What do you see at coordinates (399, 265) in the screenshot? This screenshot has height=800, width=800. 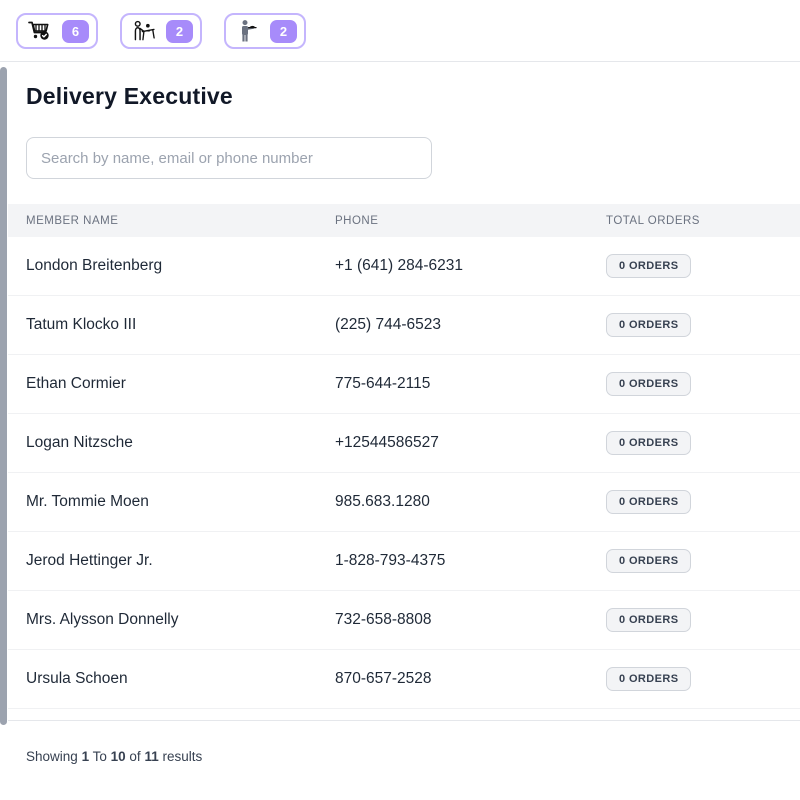 I see `member-phone: +1 (641) 284-6231` at bounding box center [399, 265].